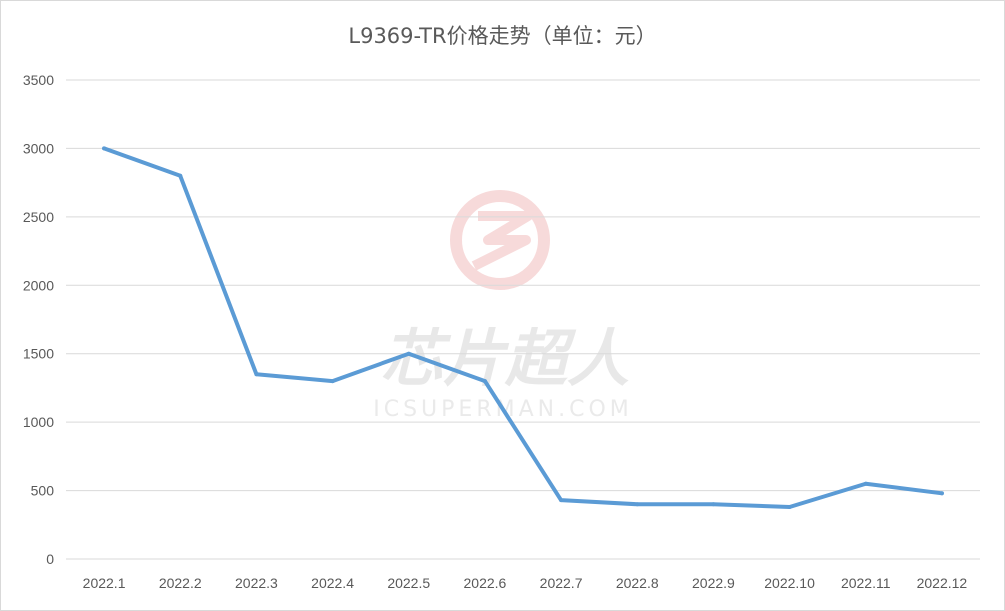  What do you see at coordinates (256, 583) in the screenshot?
I see `x-tick-label: 2022.3` at bounding box center [256, 583].